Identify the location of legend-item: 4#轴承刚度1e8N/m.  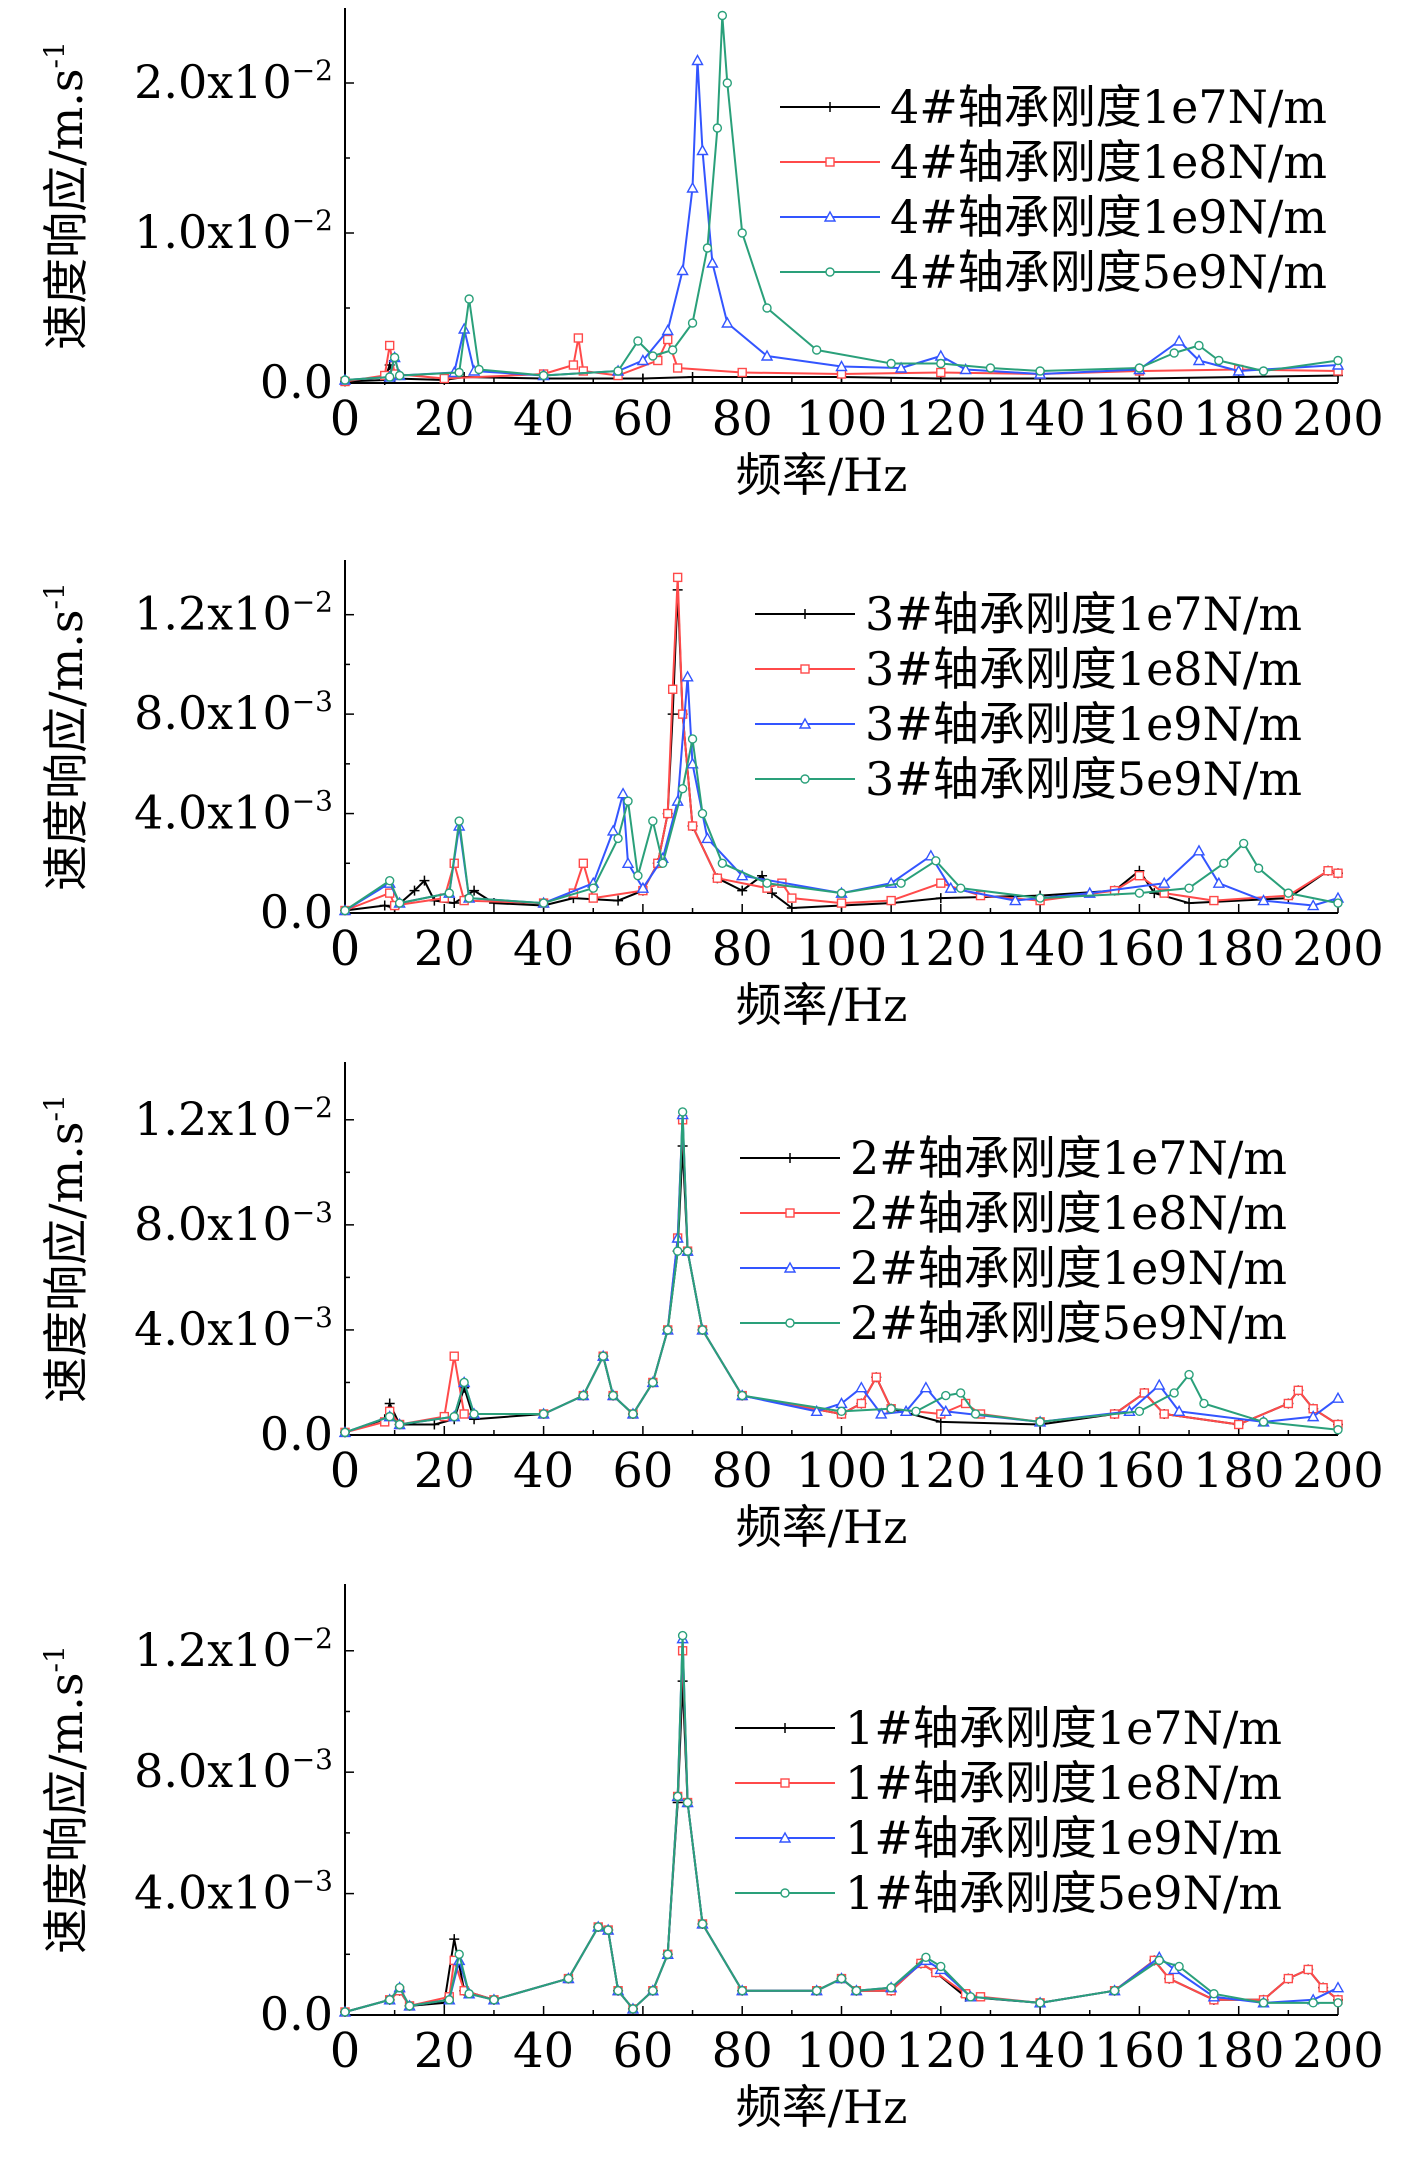
(1053, 162).